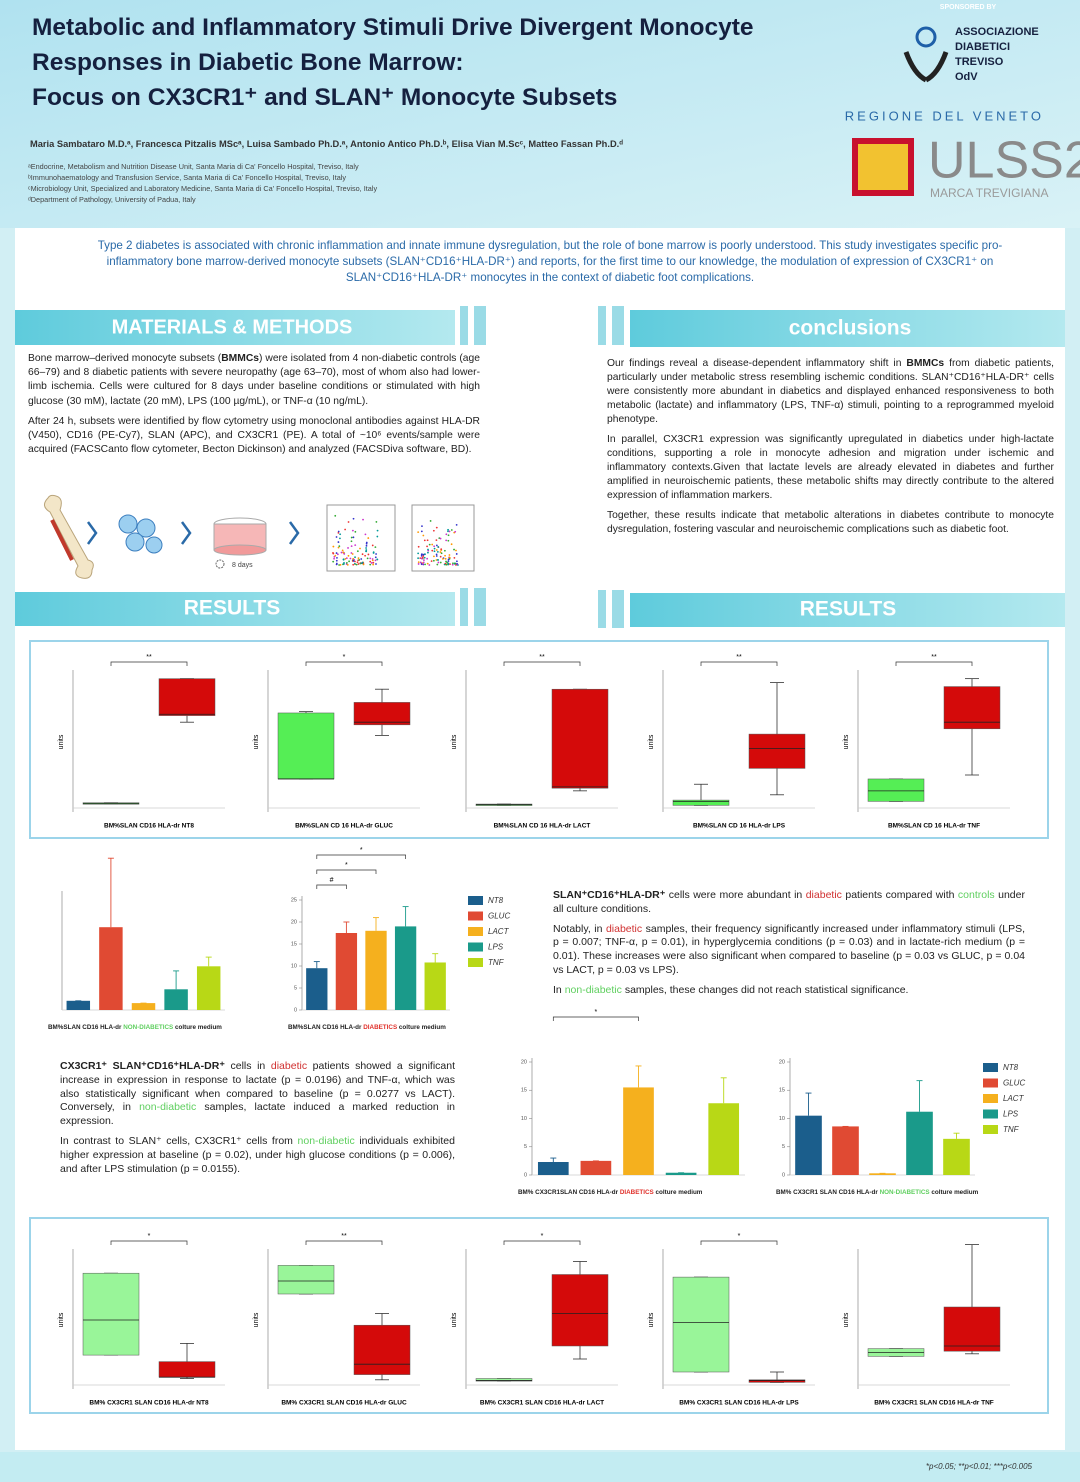  Describe the element at coordinates (542, 826) in the screenshot. I see `x-axis-label: BM%SLAN CD 16 HLA-dr LACT` at that location.